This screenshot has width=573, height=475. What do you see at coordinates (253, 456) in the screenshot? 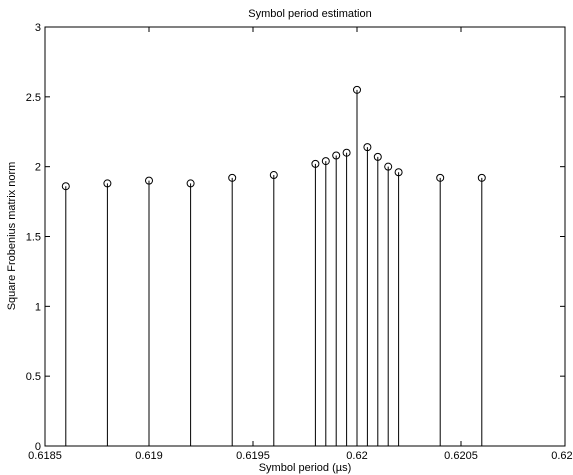
I see `x-tick-label: 0.6195` at bounding box center [253, 456].